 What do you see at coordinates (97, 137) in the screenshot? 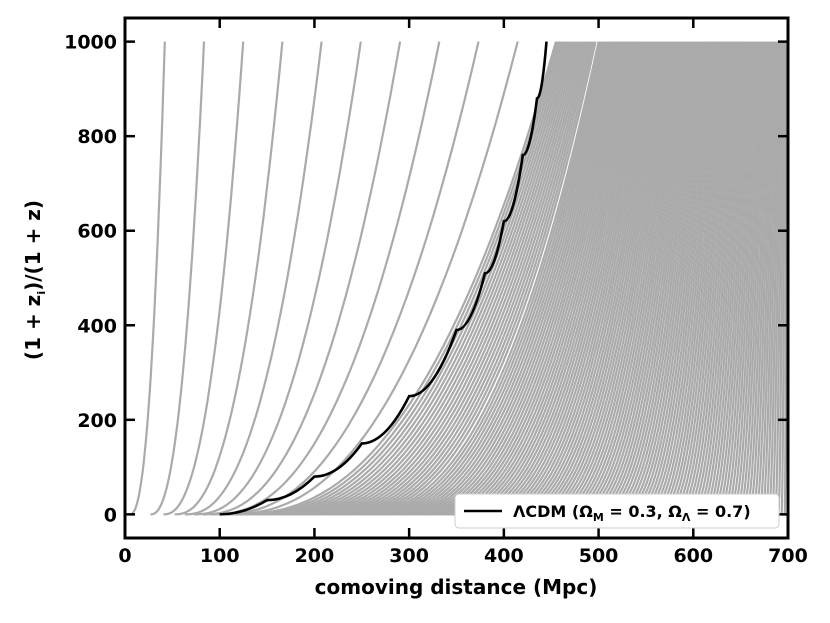
I see `y-tick-label: 800` at bounding box center [97, 137].